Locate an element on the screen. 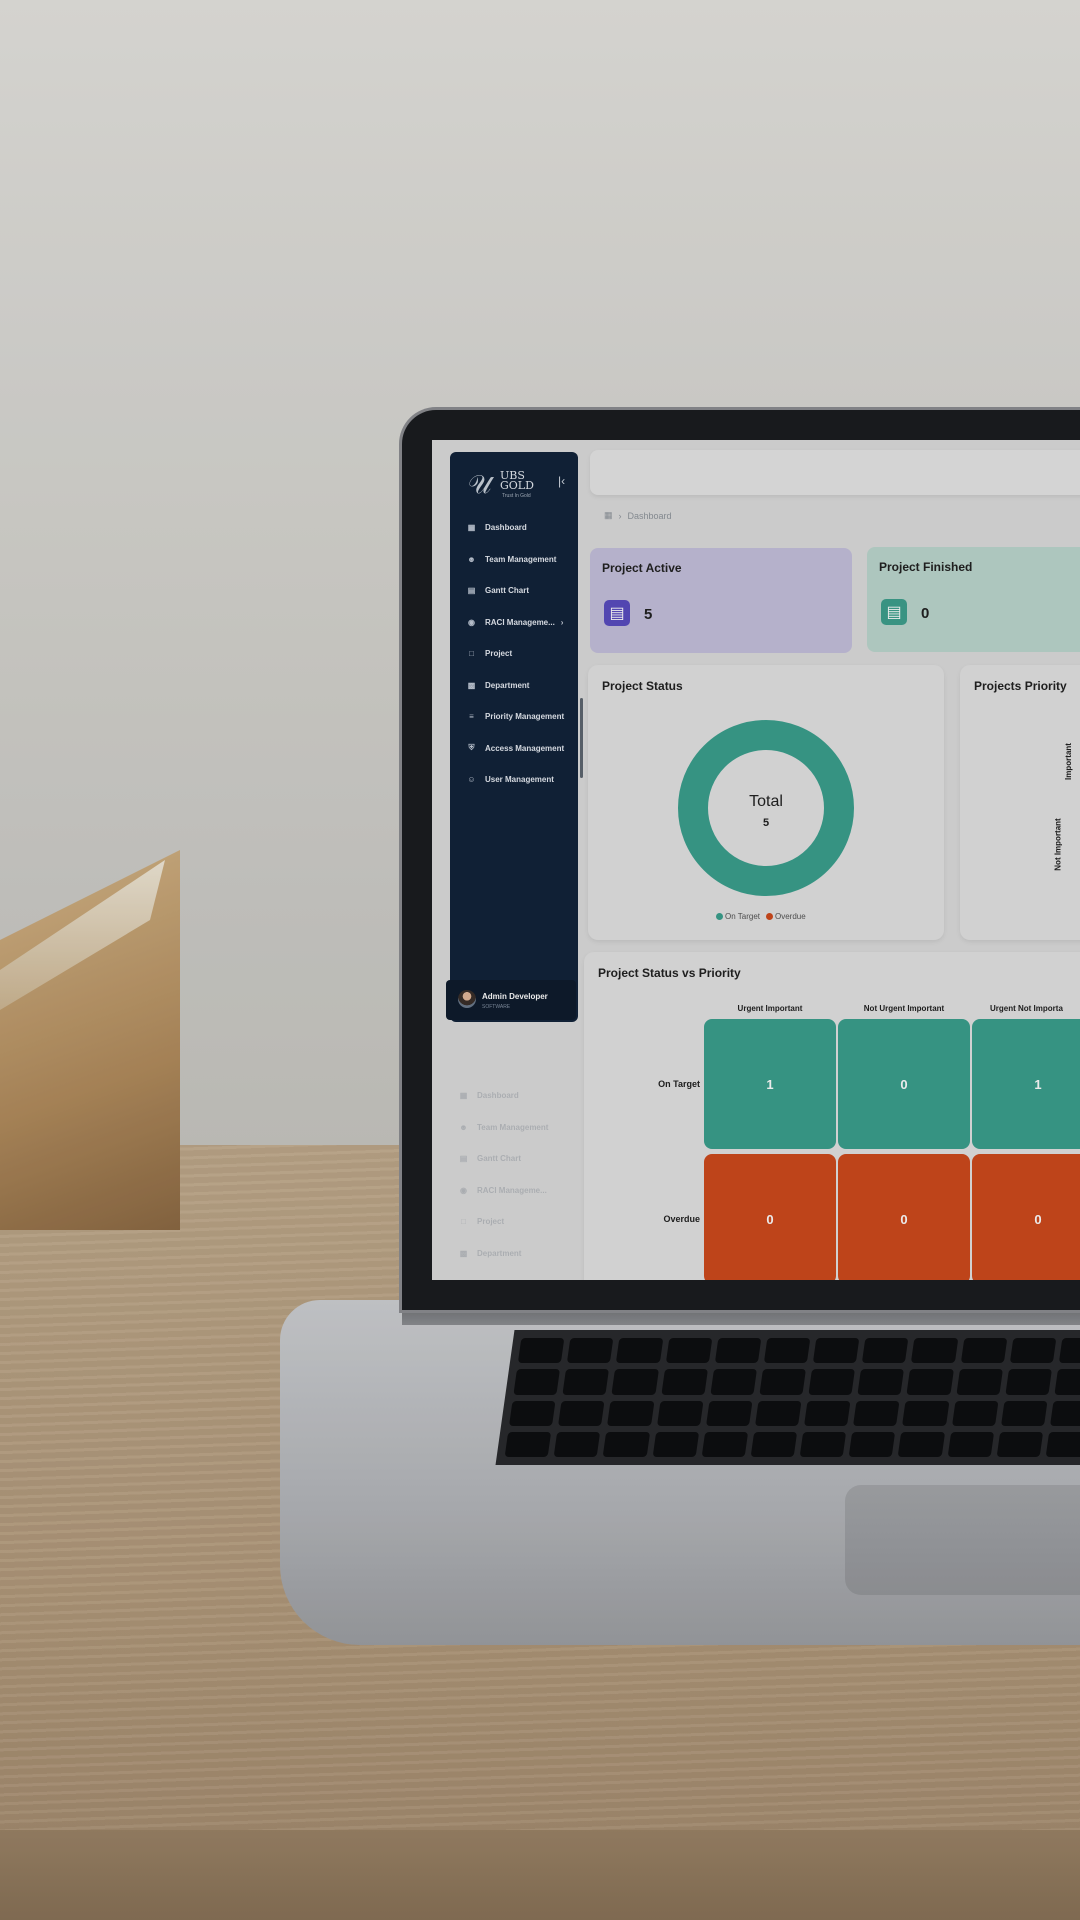 Image resolution: width=1080 pixels, height=1920 pixels. brand-logo: 𝒰 UBS GOLD Trust In Gold is located at coordinates (508, 486).